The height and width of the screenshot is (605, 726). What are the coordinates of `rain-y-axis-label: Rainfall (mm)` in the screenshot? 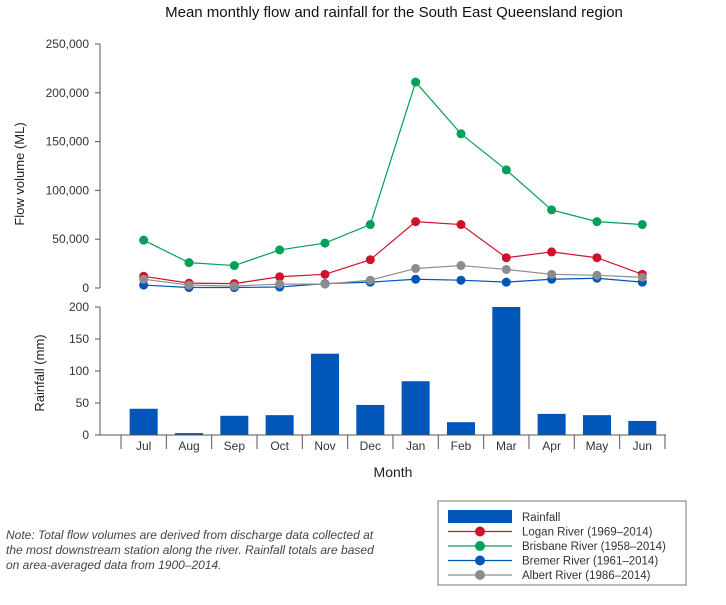 It's located at (39, 372).